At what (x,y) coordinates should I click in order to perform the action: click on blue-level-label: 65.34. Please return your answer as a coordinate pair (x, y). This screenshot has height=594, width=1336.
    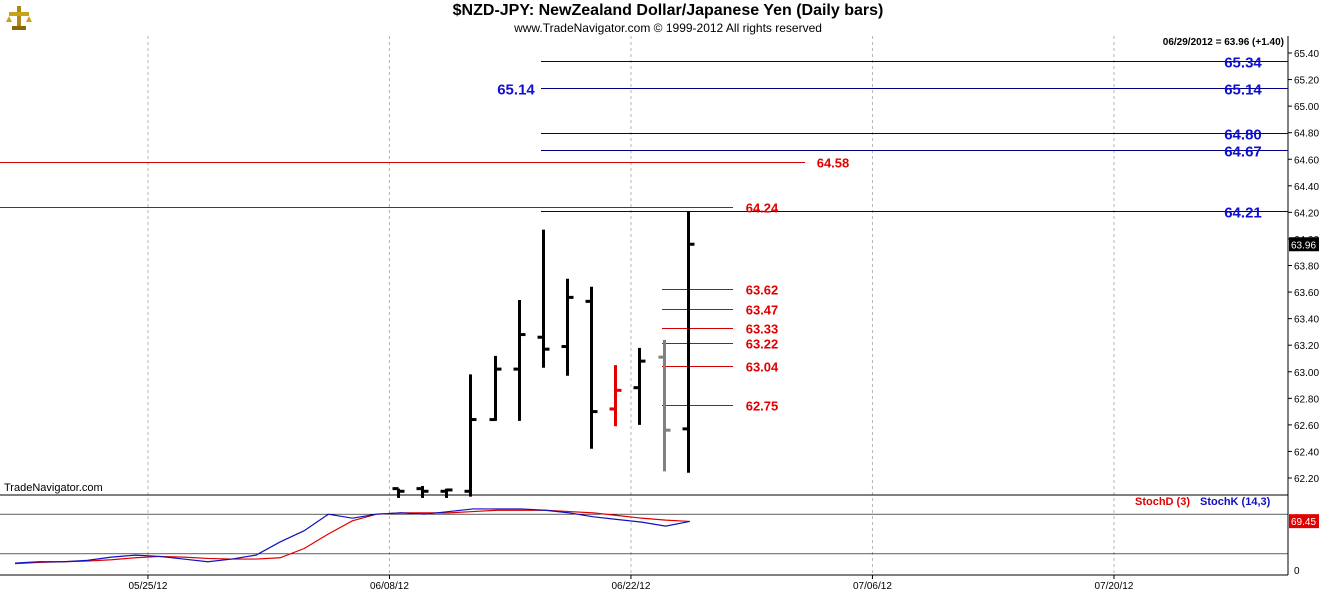
    Looking at the image, I should click on (1243, 63).